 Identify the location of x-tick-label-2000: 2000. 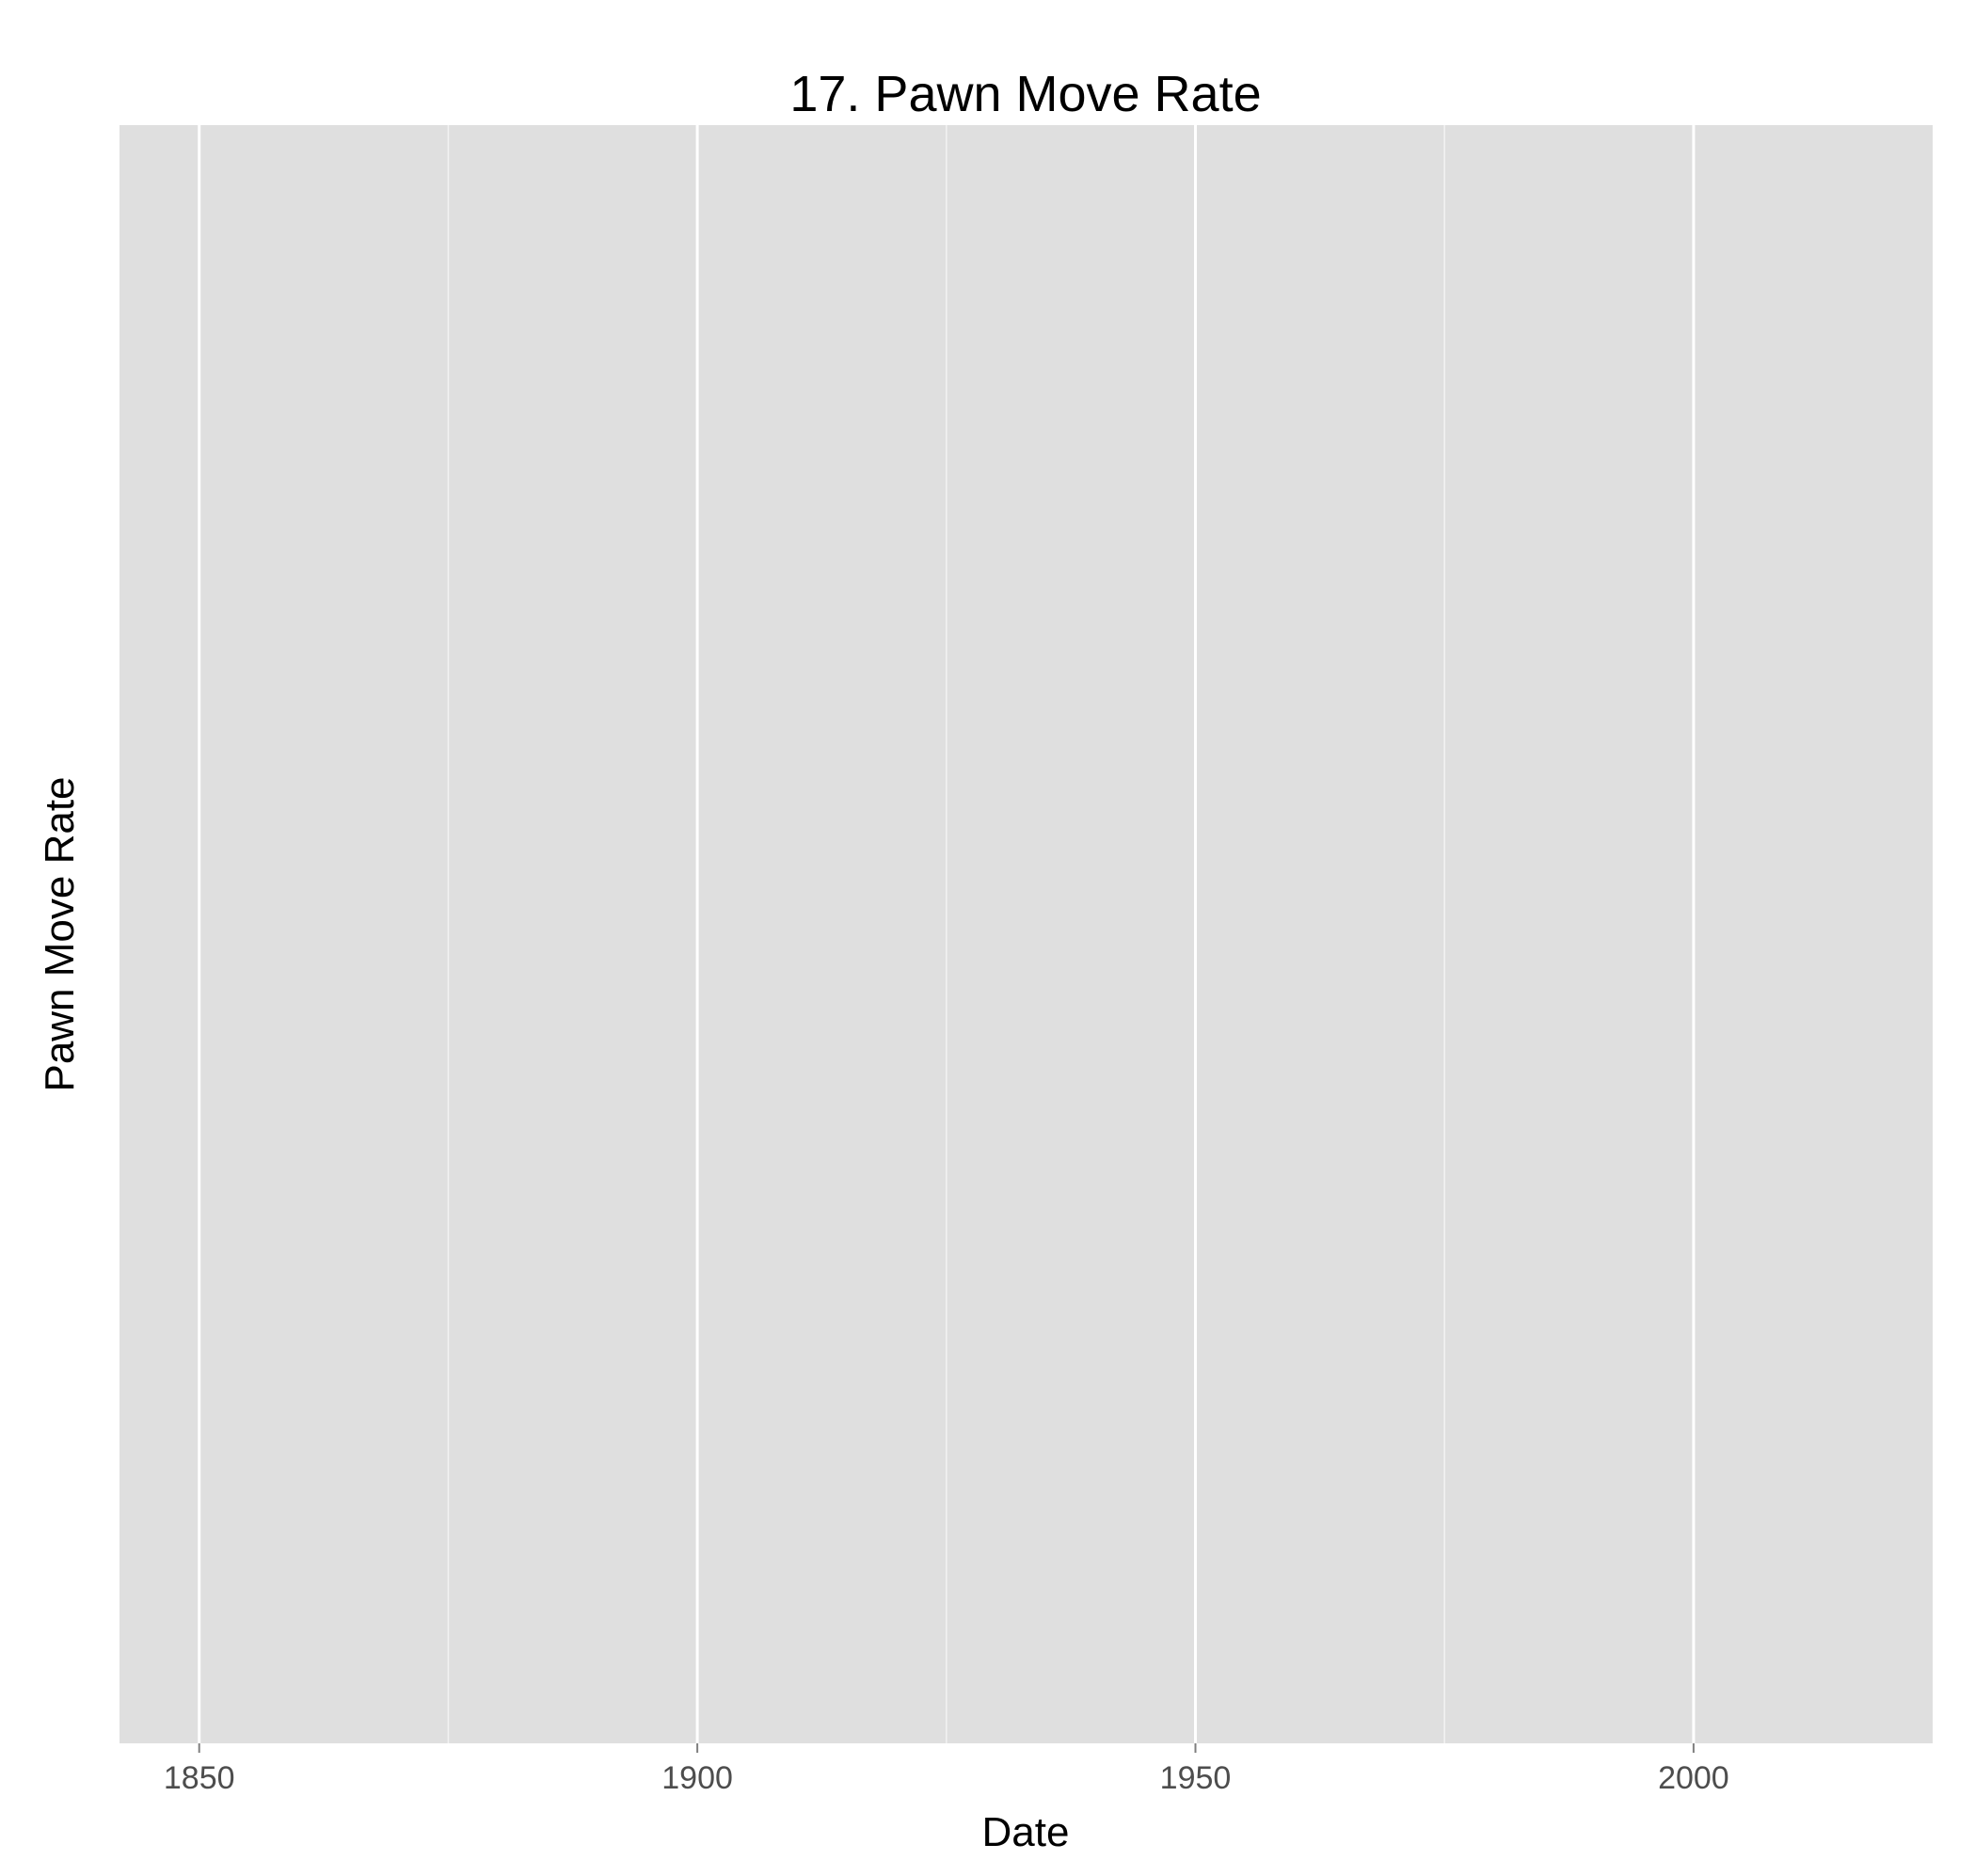
(1693, 1778).